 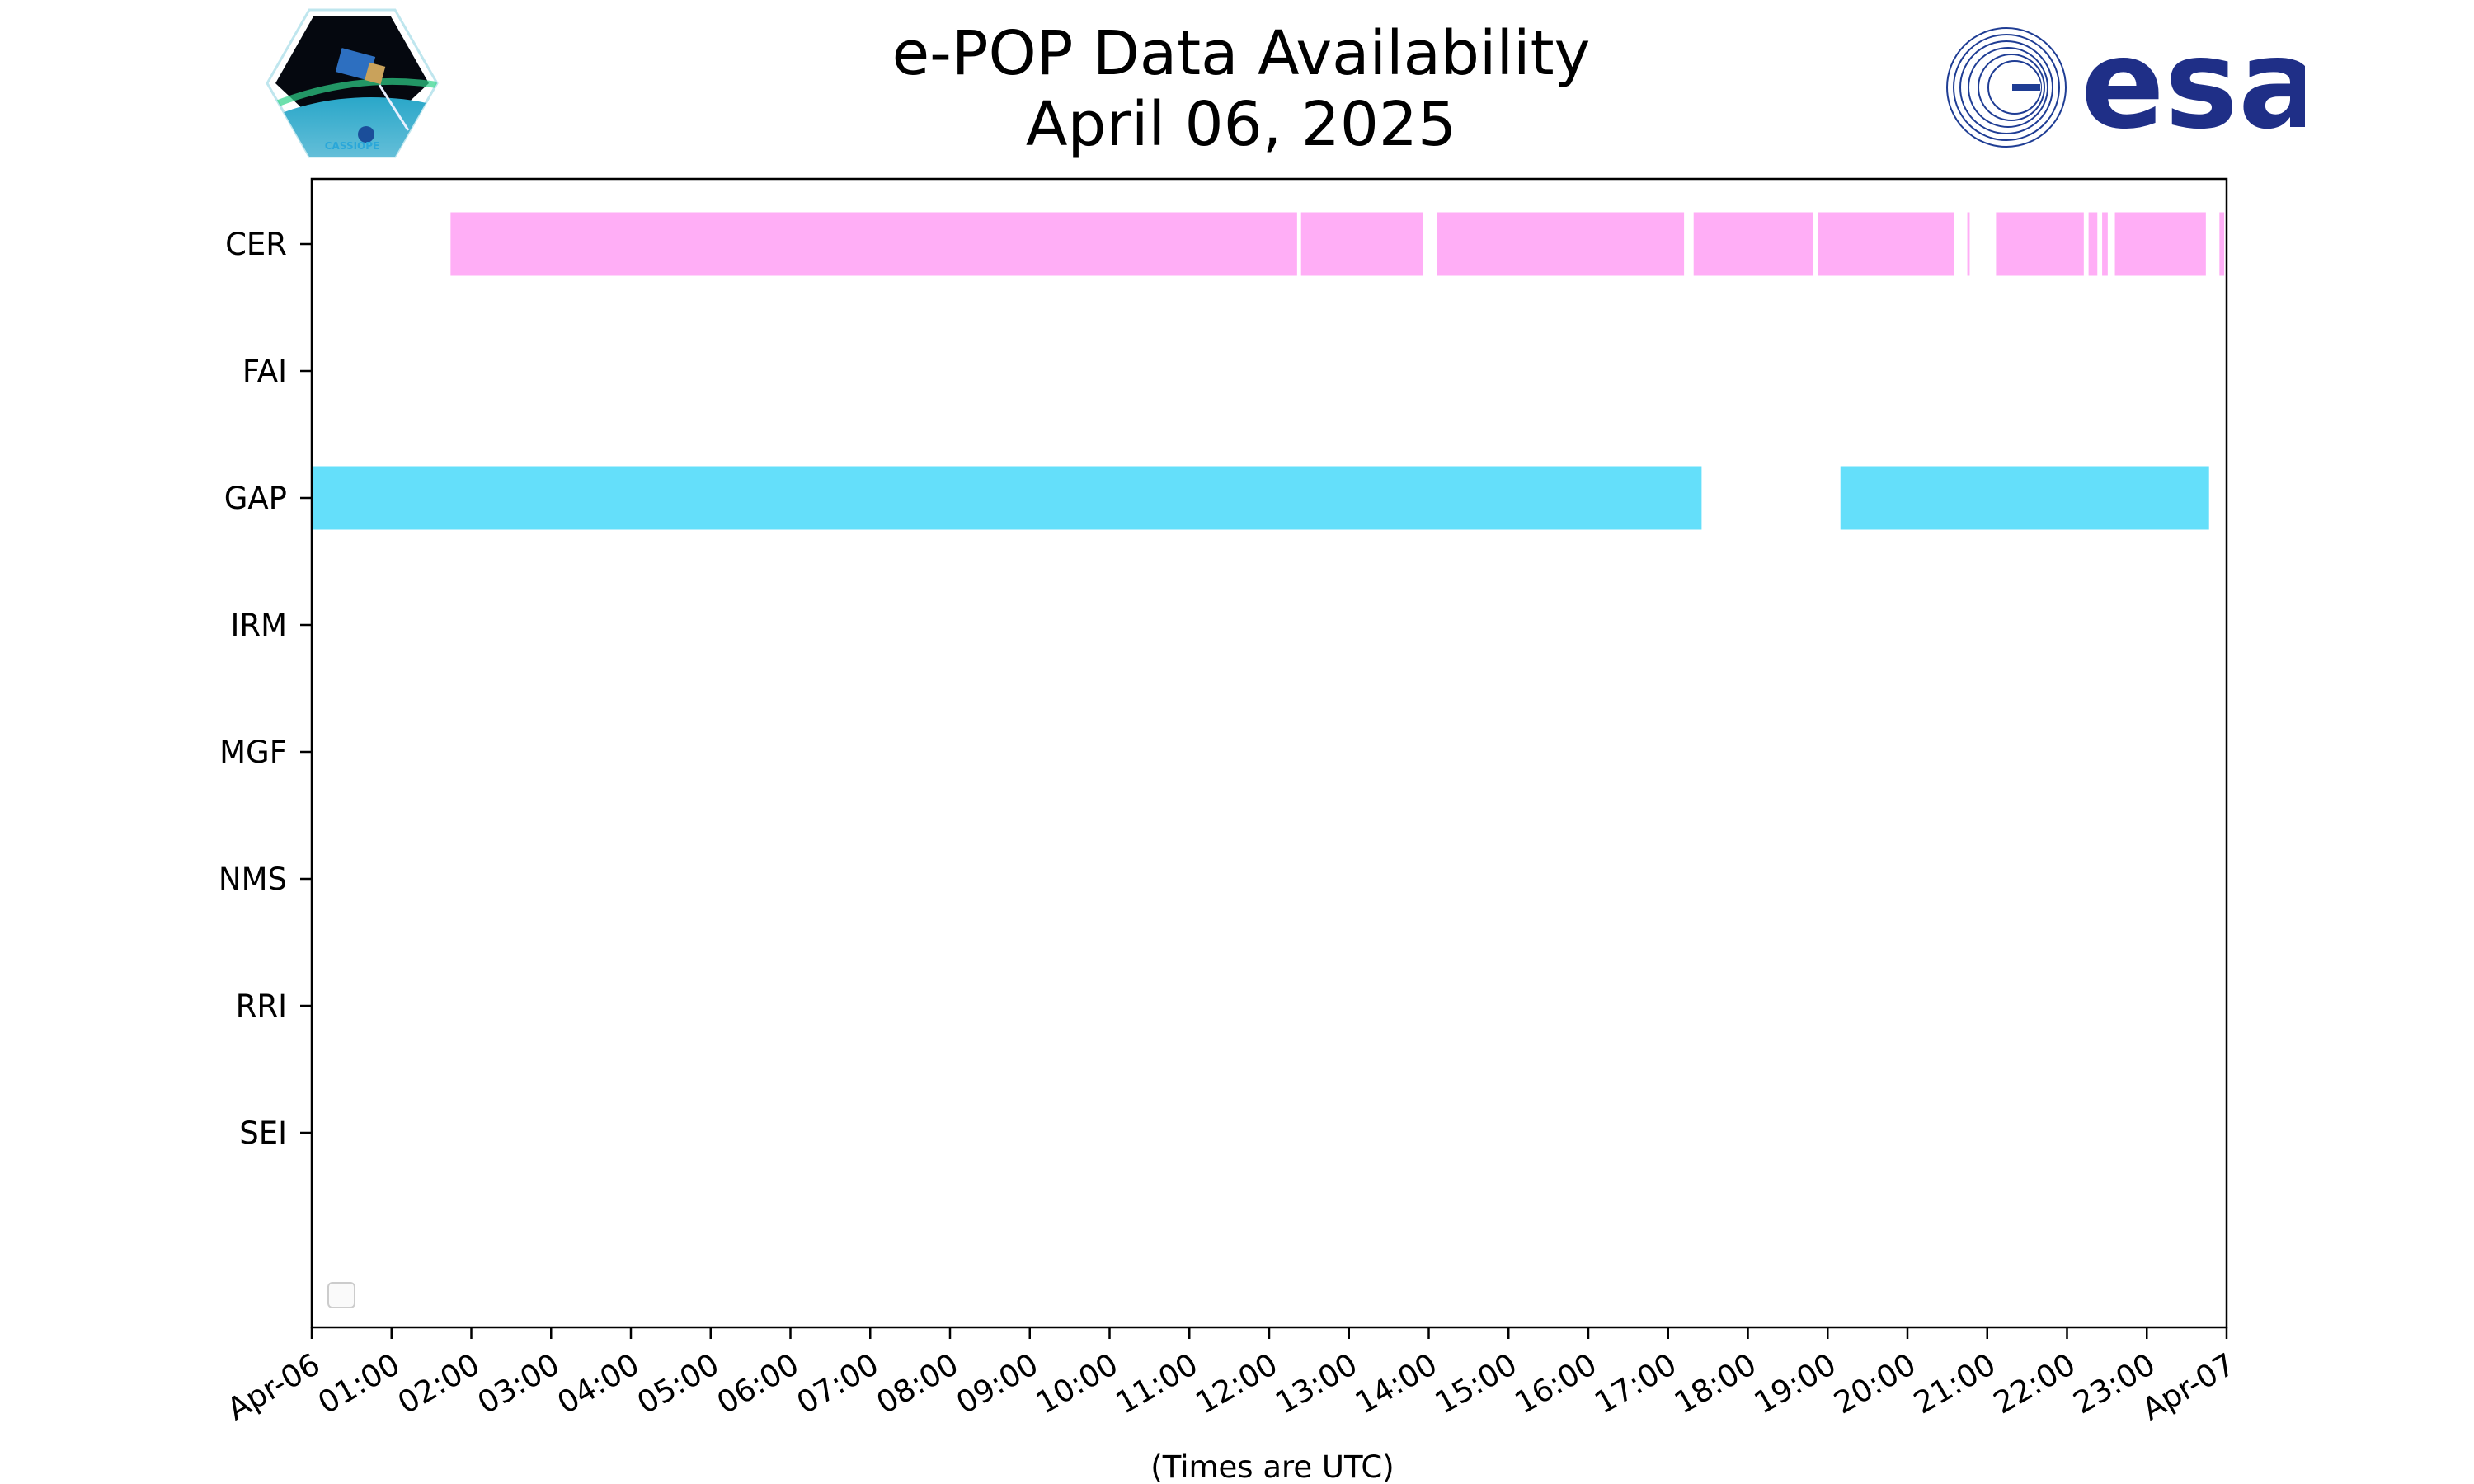 I want to click on esa-logo: esa, so click(x=2125, y=87).